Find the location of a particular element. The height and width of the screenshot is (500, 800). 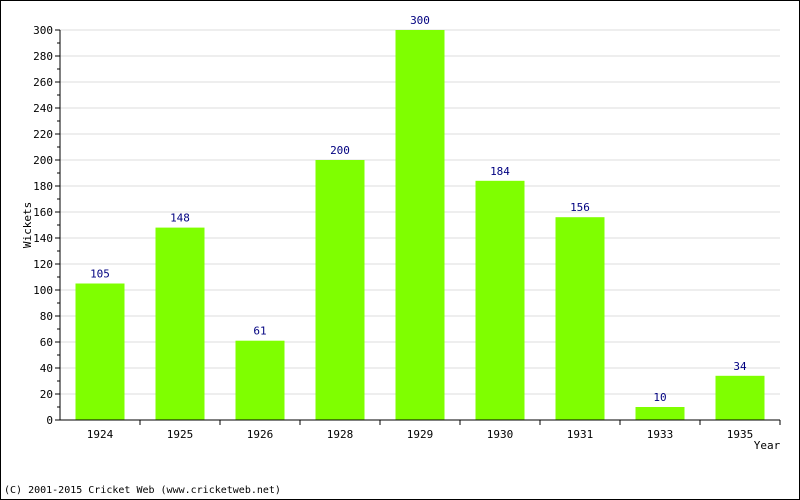

x-tick-label-1933: 1933 is located at coordinates (660, 434).